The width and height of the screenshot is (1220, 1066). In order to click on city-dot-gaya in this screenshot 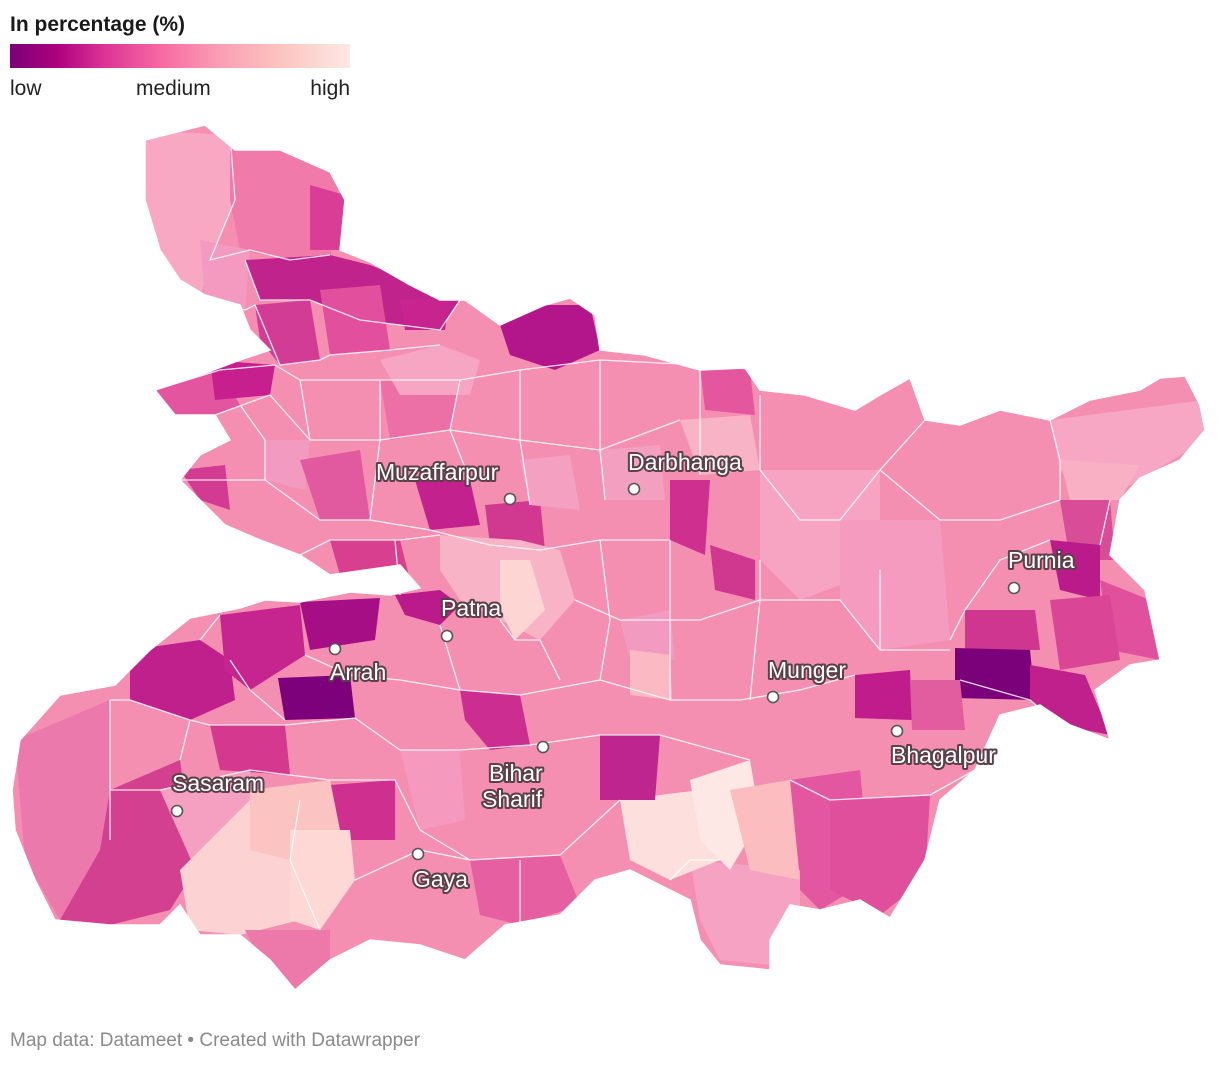, I will do `click(418, 854)`.